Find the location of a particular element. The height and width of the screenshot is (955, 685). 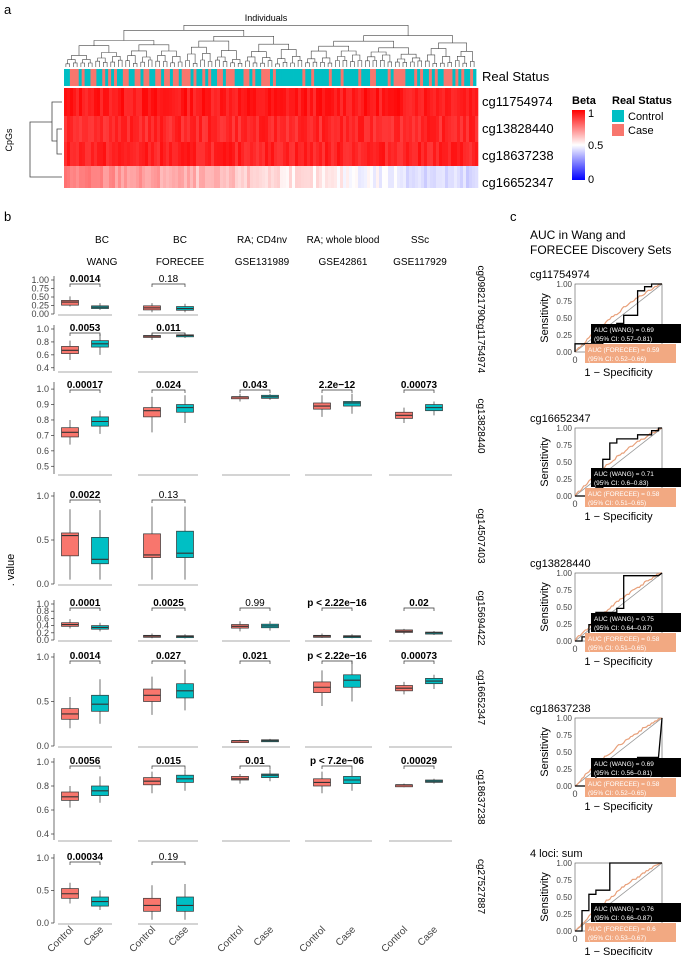

roc-y-tick: 0.00 is located at coordinates (564, 931).